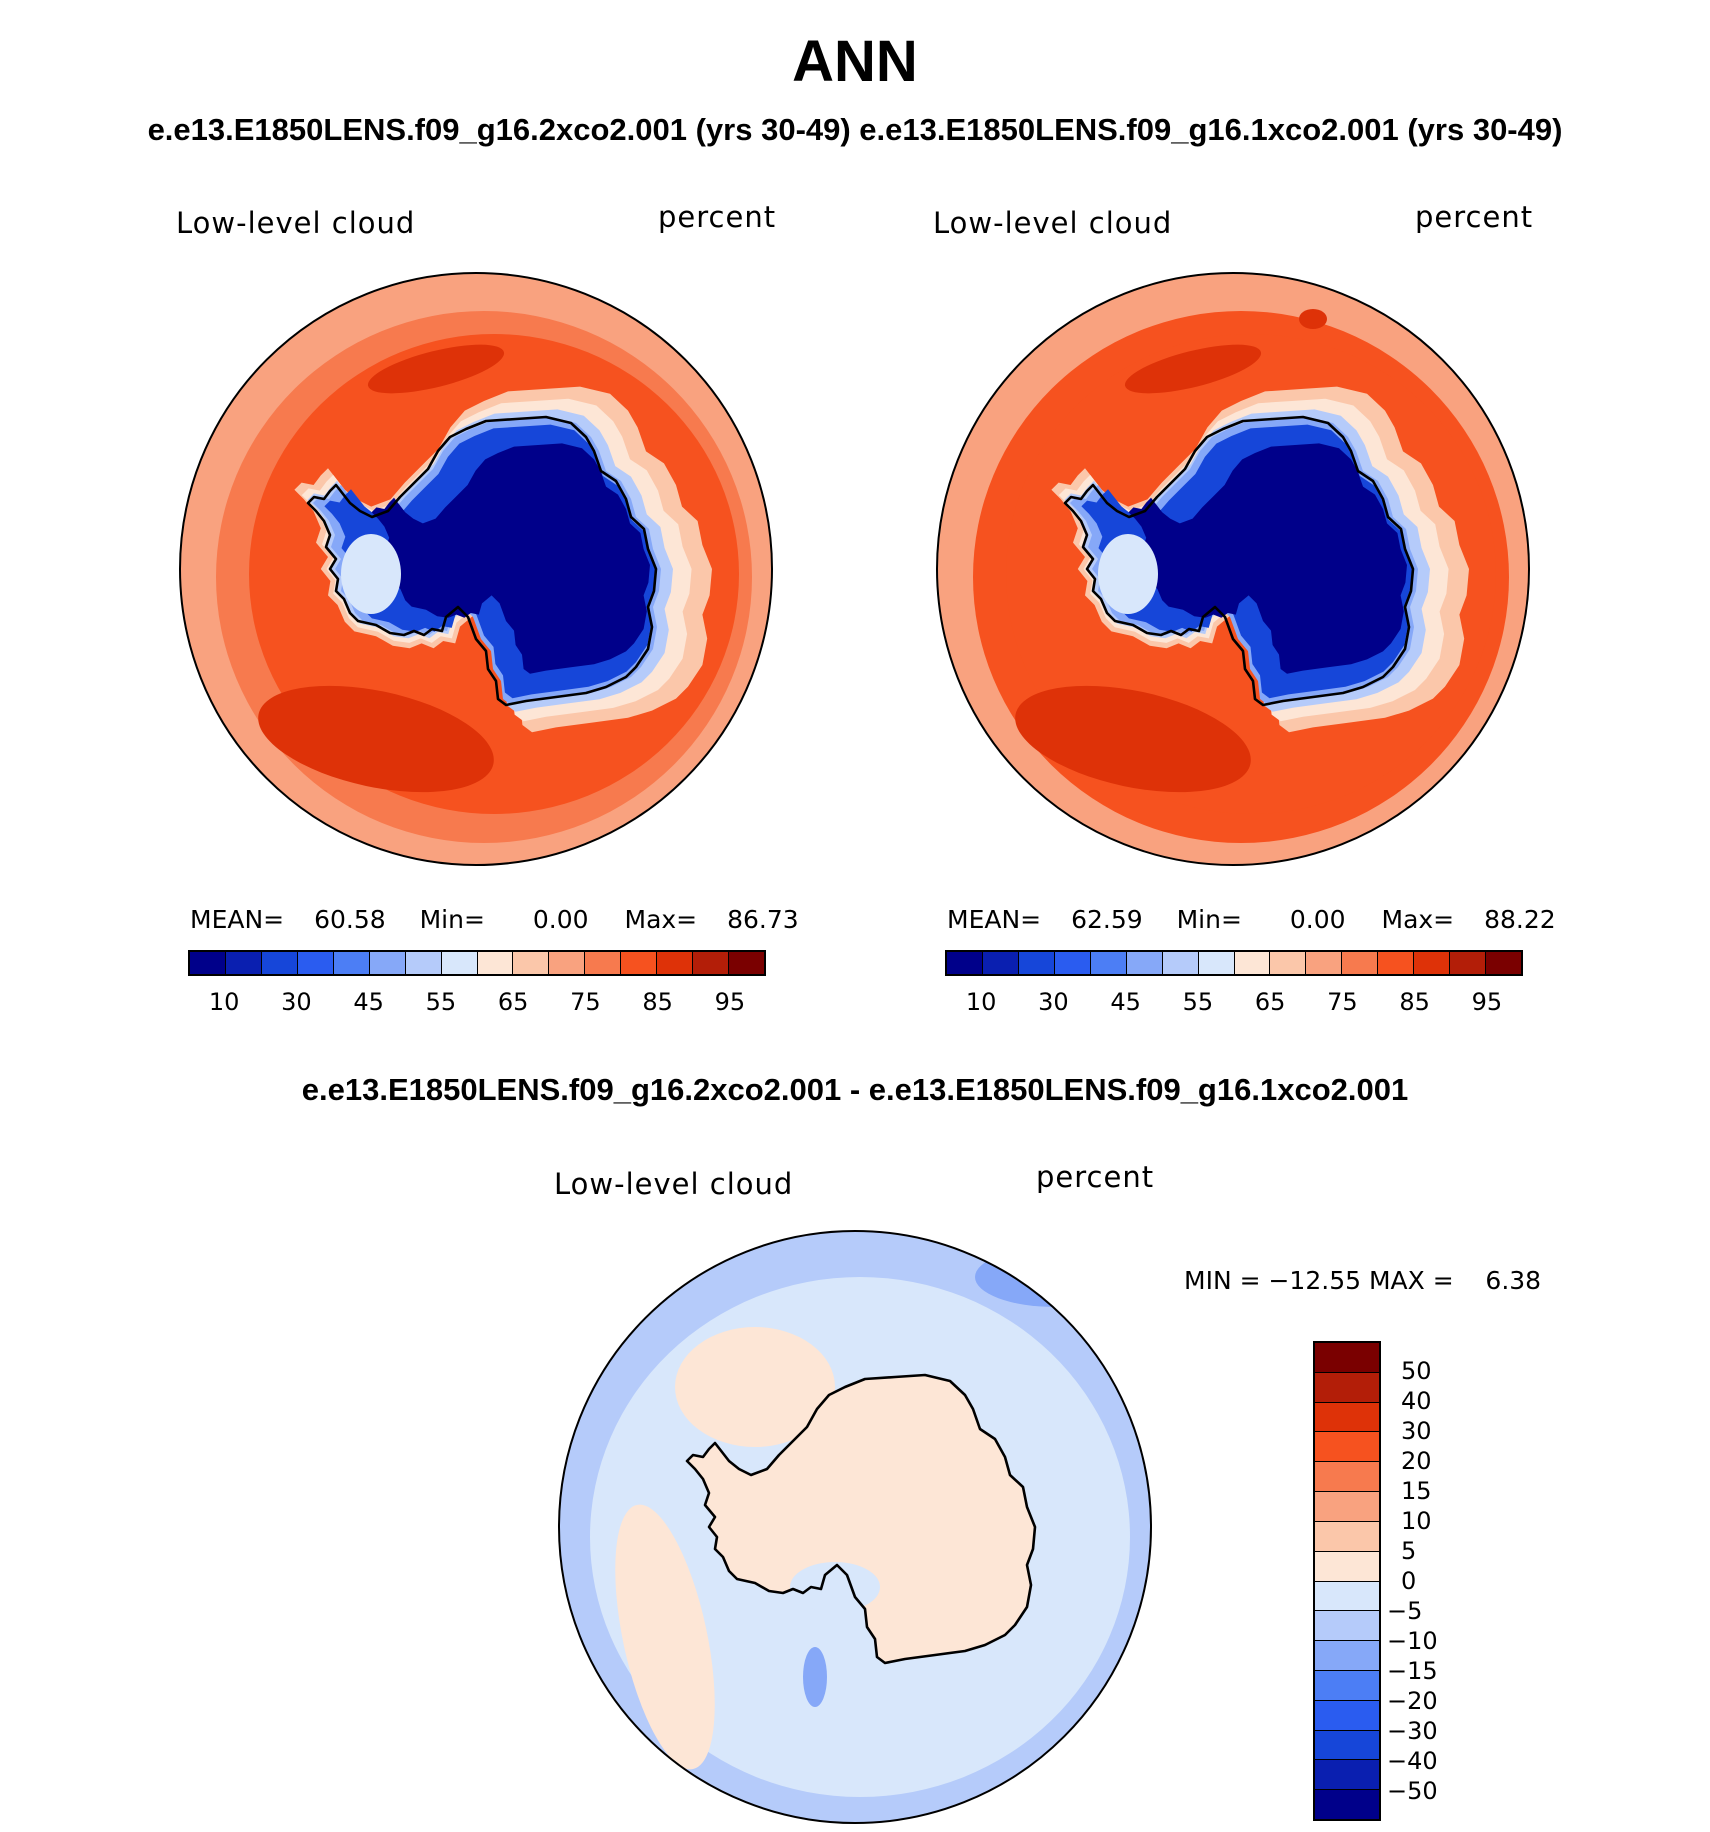 The height and width of the screenshot is (1832, 1710). I want to click on colorbar-tick-label: 65, so click(1270, 1002).